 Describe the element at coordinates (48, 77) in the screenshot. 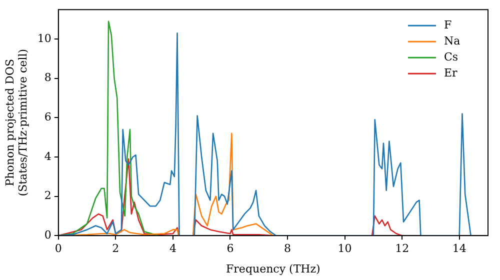

I see `y-tick-label: 8` at that location.